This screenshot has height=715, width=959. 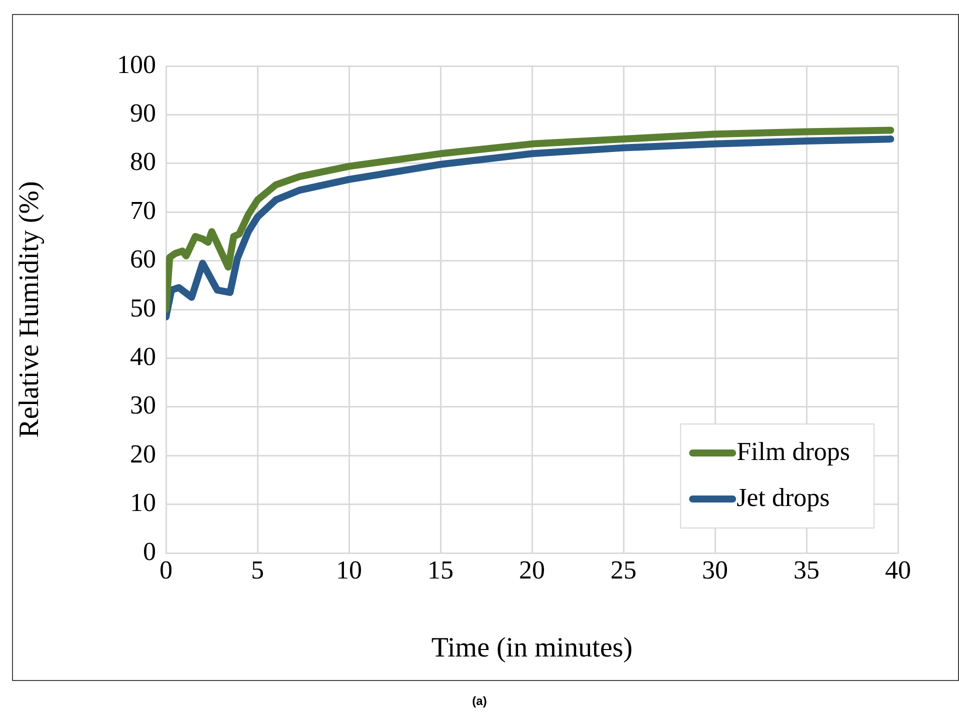 What do you see at coordinates (143, 210) in the screenshot?
I see `y-tick-label: 70` at bounding box center [143, 210].